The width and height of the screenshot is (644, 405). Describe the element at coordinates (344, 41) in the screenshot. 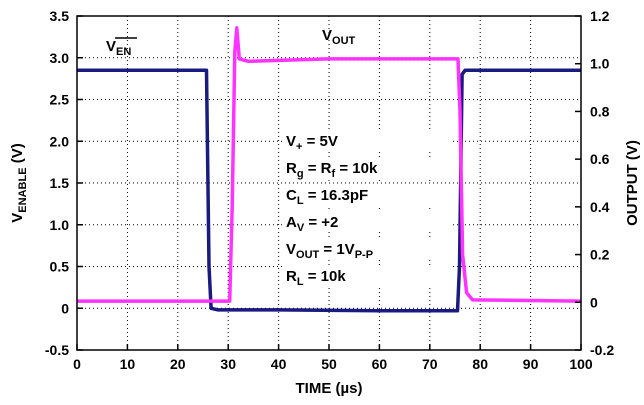

I see `vout-label-sub: OUT` at that location.